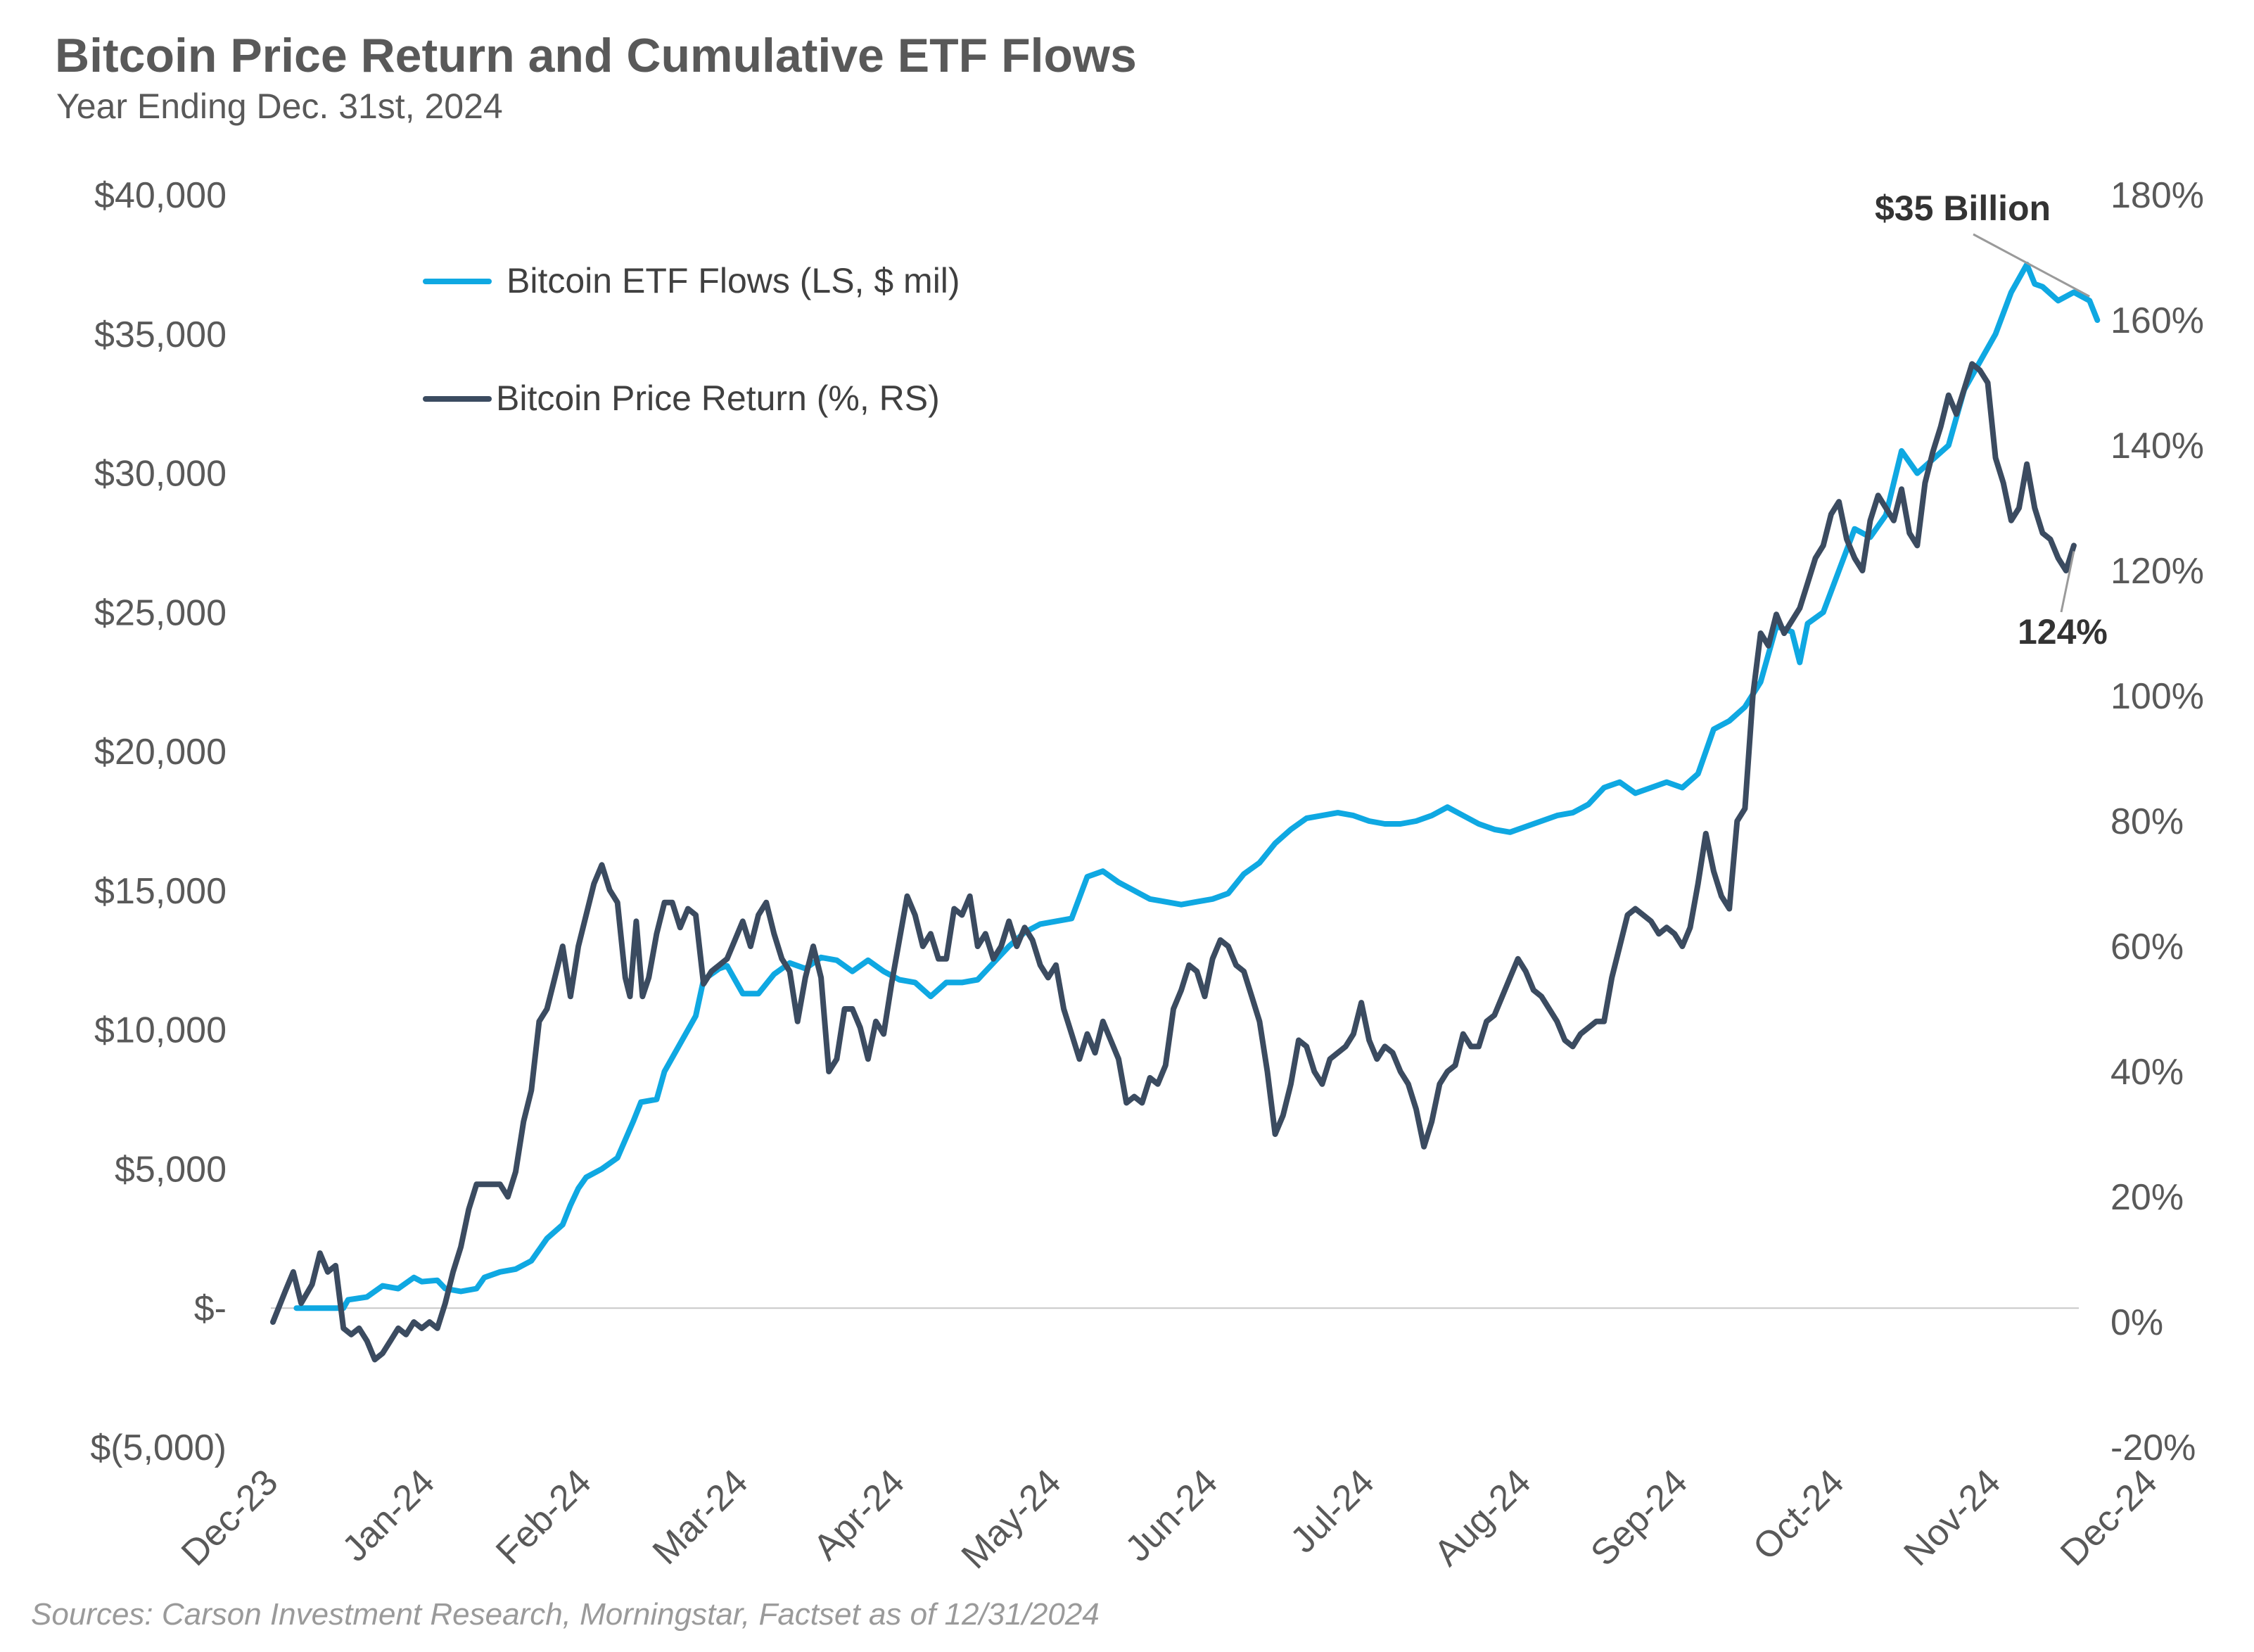 Image resolution: width=2254 pixels, height=1652 pixels. Describe the element at coordinates (2147, 821) in the screenshot. I see `right-tick-label: 80%` at that location.